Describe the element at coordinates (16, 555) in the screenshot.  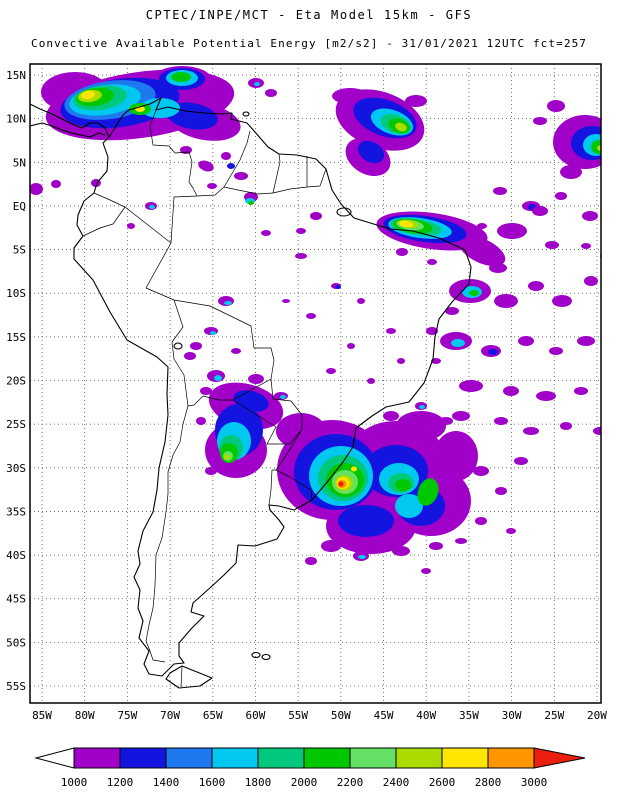
I see `lat-tick-label: 40S` at that location.